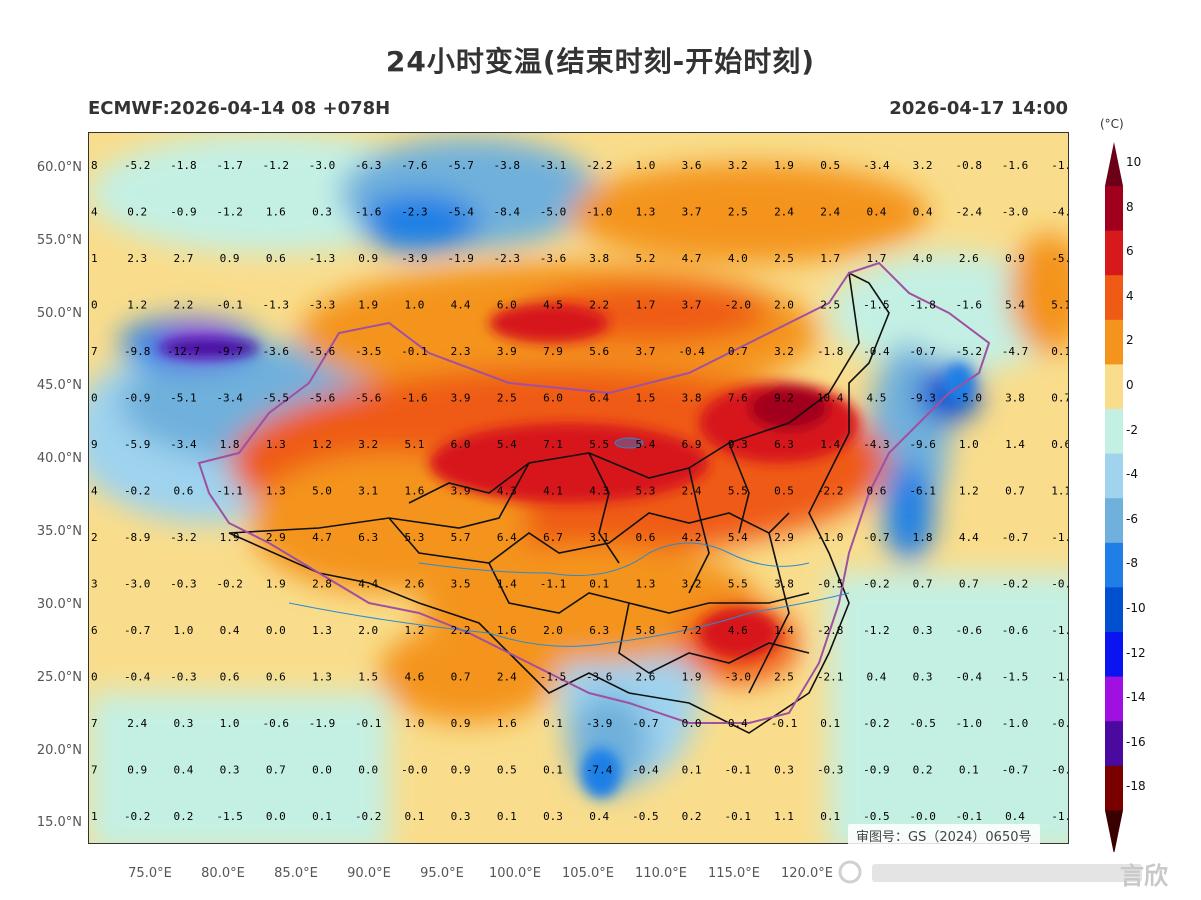  I want to click on grid-value: -3.6, so click(599, 677).